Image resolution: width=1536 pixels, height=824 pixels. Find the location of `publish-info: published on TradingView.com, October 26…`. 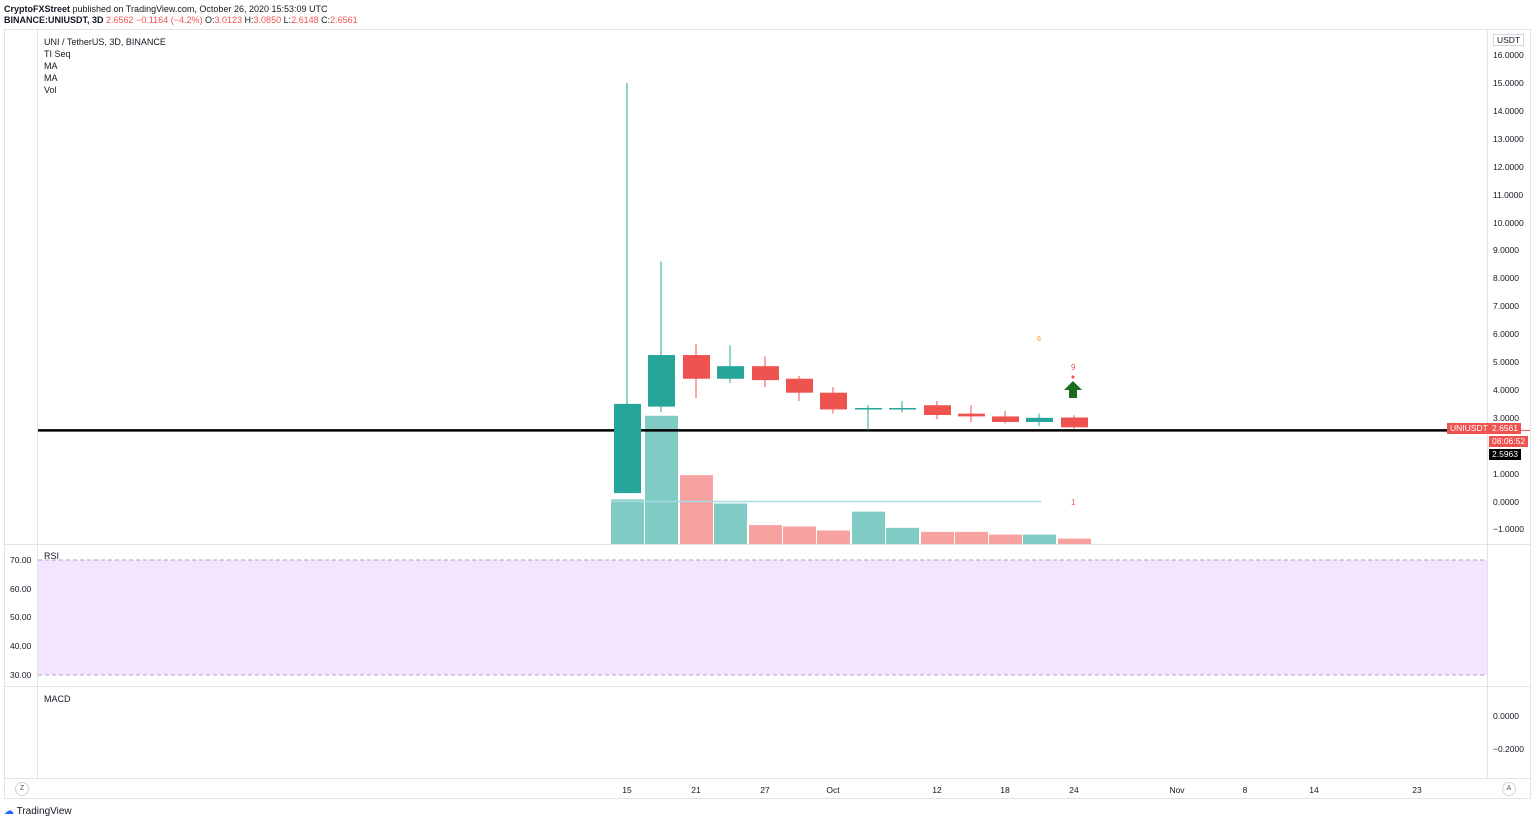

publish-info: published on TradingView.com, October 26… is located at coordinates (199, 9).